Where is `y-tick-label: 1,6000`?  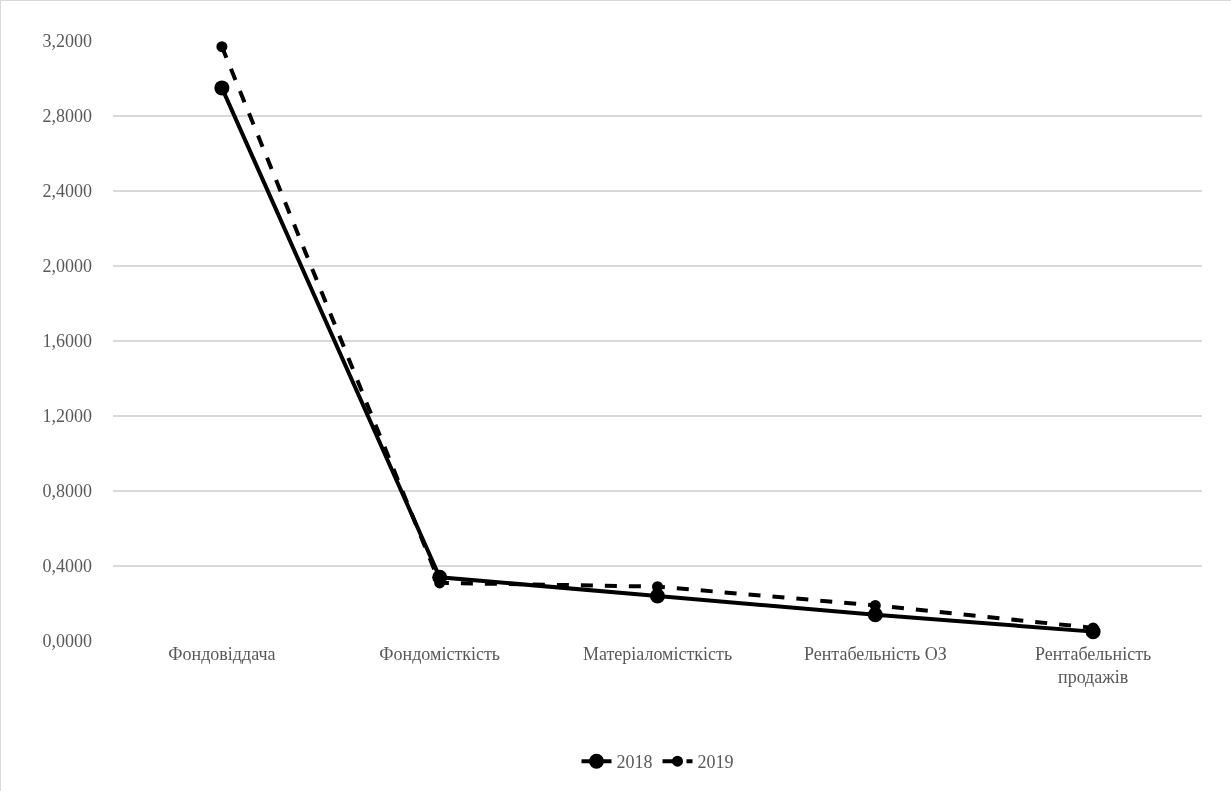
y-tick-label: 1,6000 is located at coordinates (67, 341).